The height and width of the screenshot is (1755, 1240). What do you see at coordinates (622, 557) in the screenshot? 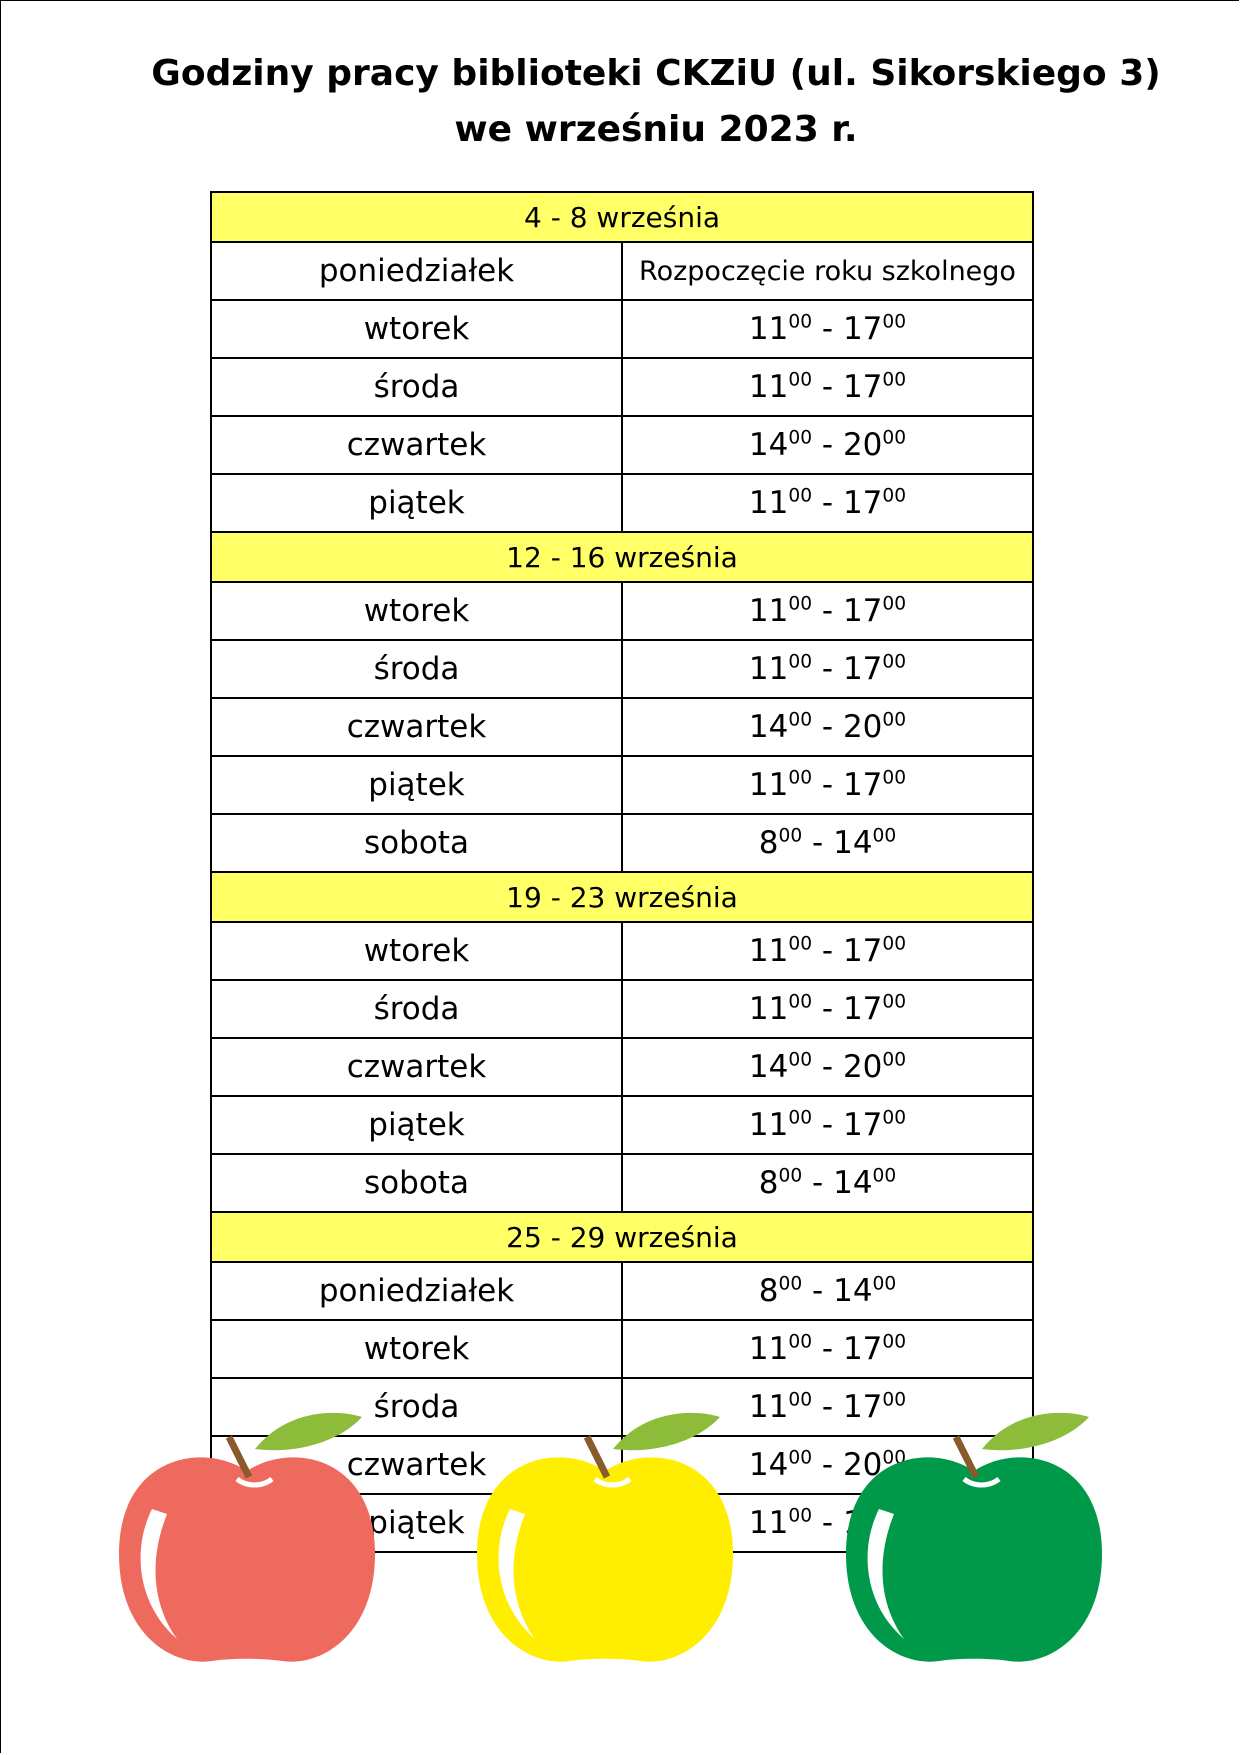
I see `week-row: 12 - 16 września` at bounding box center [622, 557].